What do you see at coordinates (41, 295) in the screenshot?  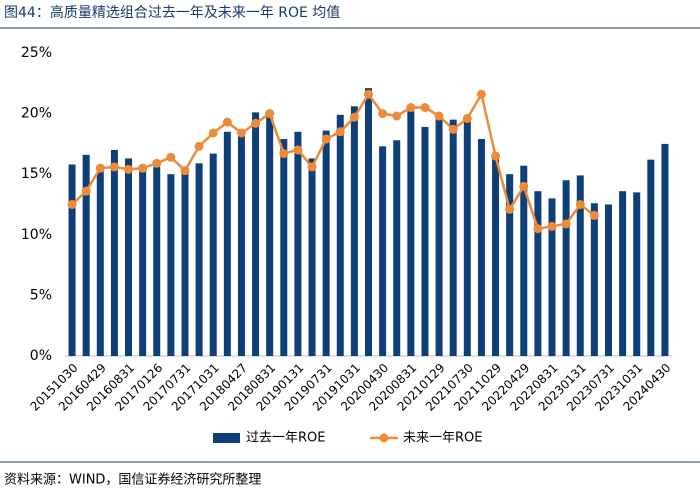 I see `y-tick-label: 5%` at bounding box center [41, 295].